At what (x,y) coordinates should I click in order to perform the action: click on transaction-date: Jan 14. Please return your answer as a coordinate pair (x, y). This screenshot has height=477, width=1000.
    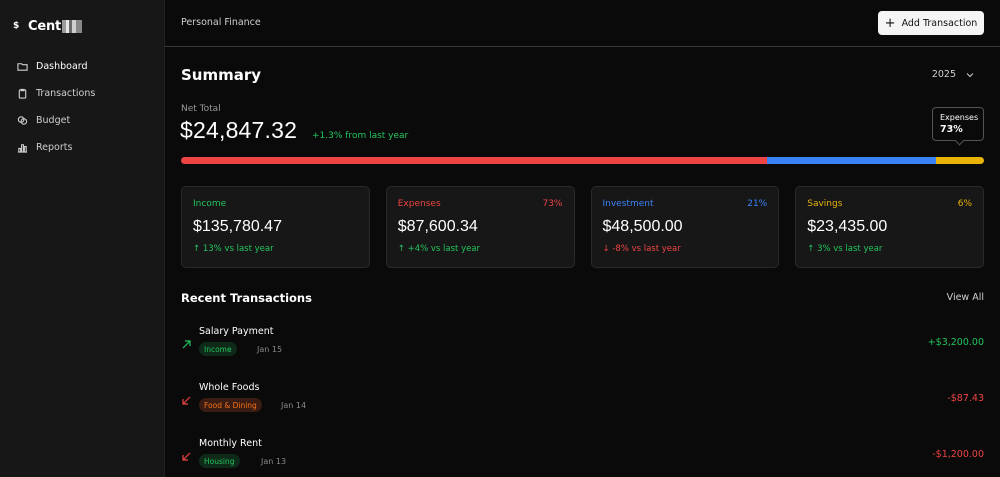
    Looking at the image, I should click on (294, 405).